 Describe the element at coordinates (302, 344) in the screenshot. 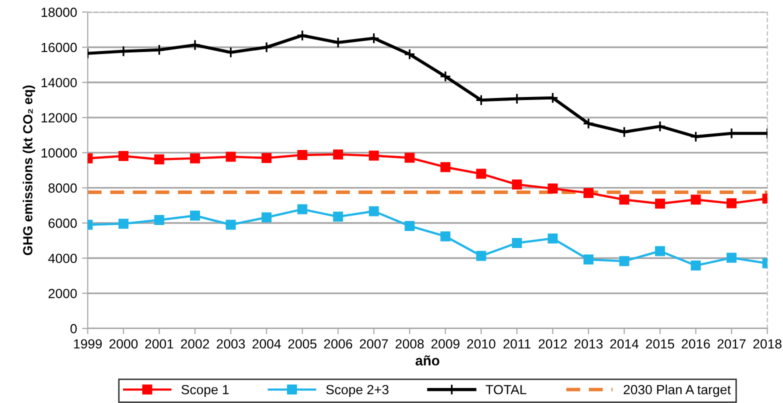

I see `x-tick-label: 2005` at that location.